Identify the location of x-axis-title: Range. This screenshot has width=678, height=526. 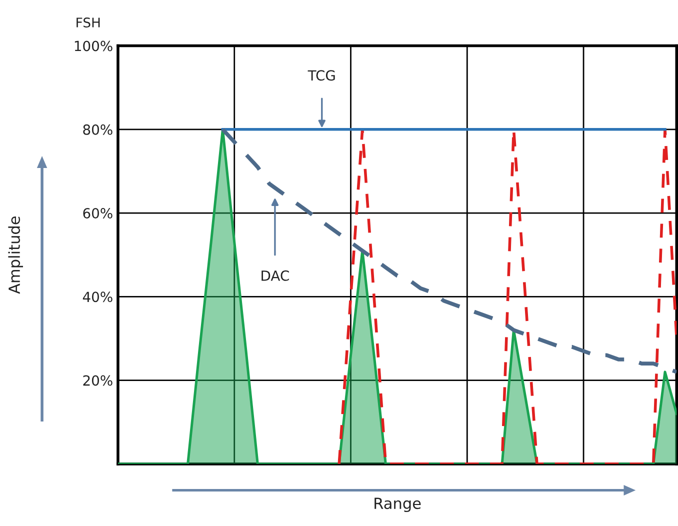
(397, 505).